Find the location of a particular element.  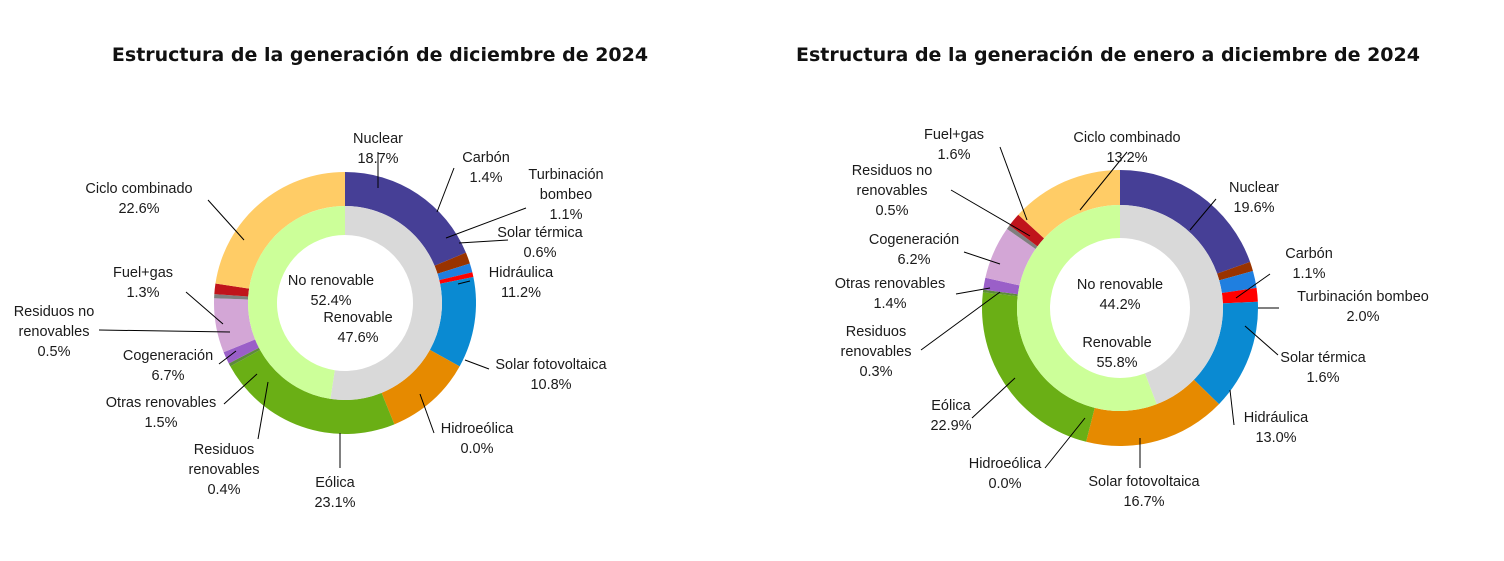

data-label-solar-fotovoltaica: Solar fotovoltaica 16.7% is located at coordinates (1144, 492).